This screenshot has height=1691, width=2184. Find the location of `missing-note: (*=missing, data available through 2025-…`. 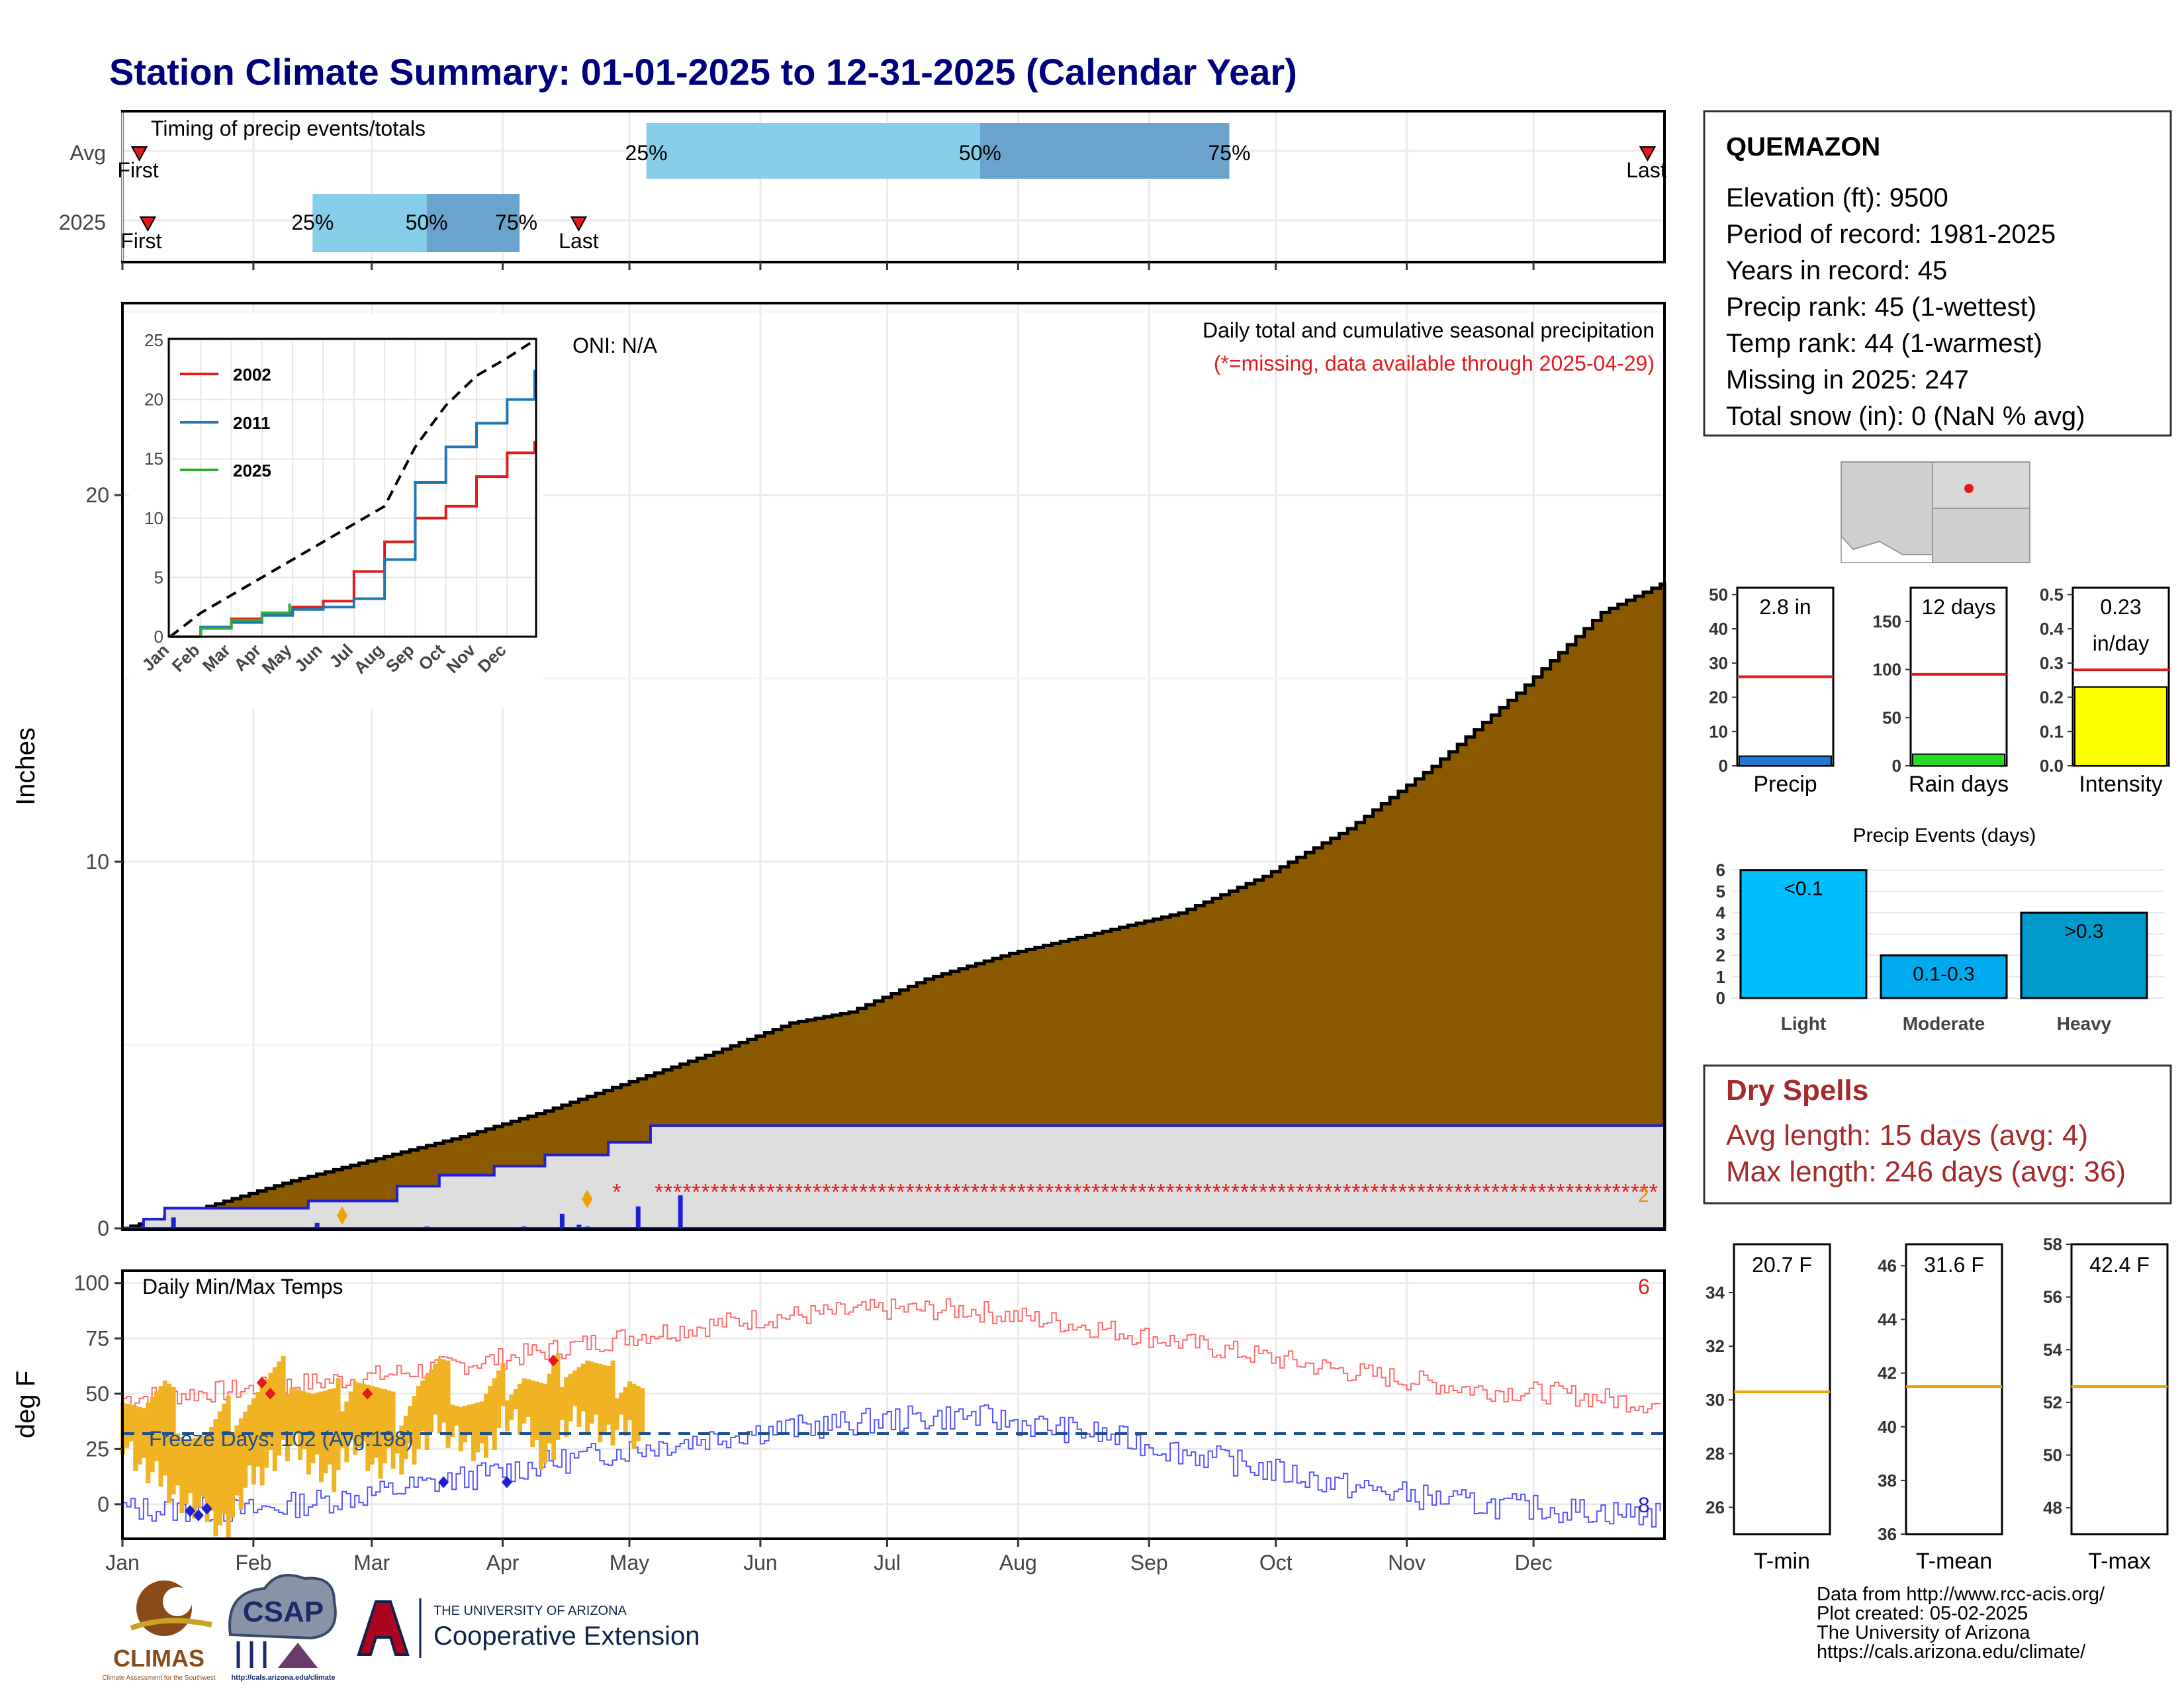

missing-note: (*=missing, data available through 2025-… is located at coordinates (1434, 363).